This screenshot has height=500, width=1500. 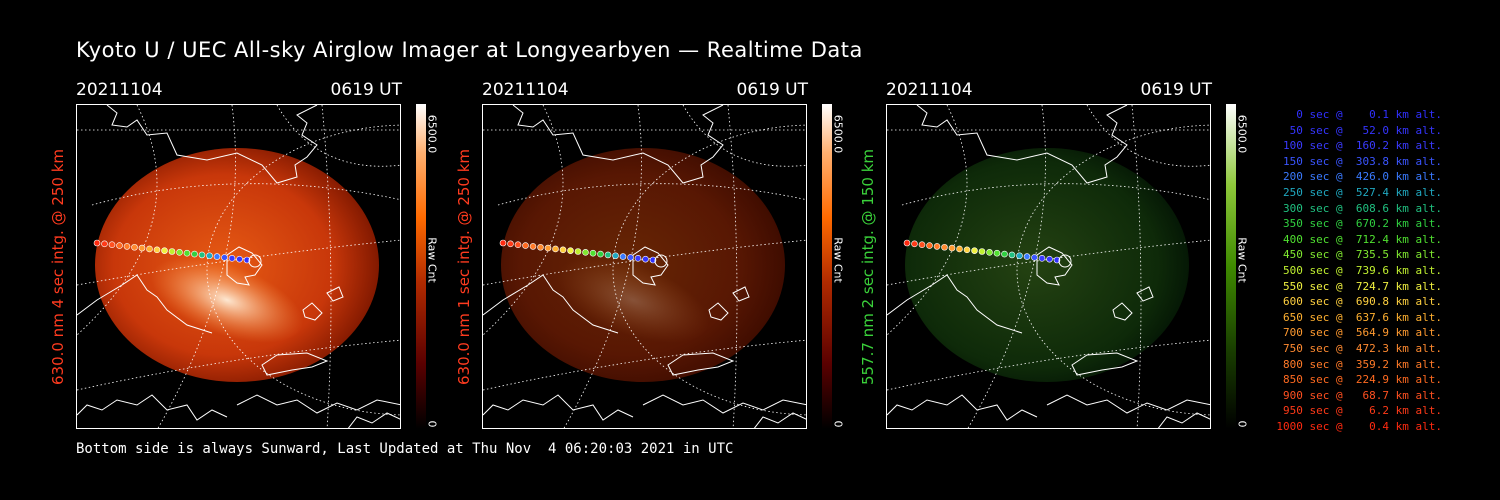 What do you see at coordinates (1359, 161) in the screenshot?
I see `legend-entry: 150 sec @ 303.8 km alt.` at bounding box center [1359, 161].